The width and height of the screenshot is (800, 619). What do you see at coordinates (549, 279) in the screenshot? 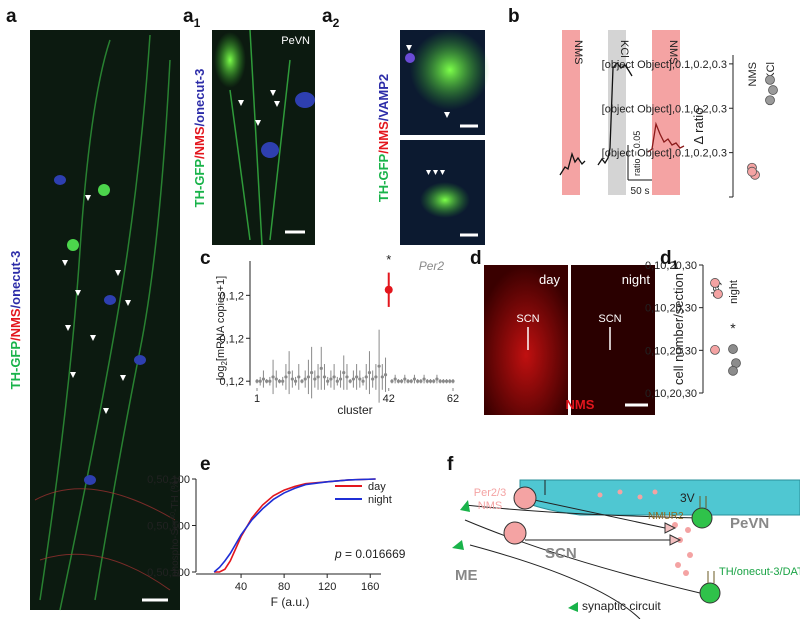
I see `time-label: day` at bounding box center [549, 279].